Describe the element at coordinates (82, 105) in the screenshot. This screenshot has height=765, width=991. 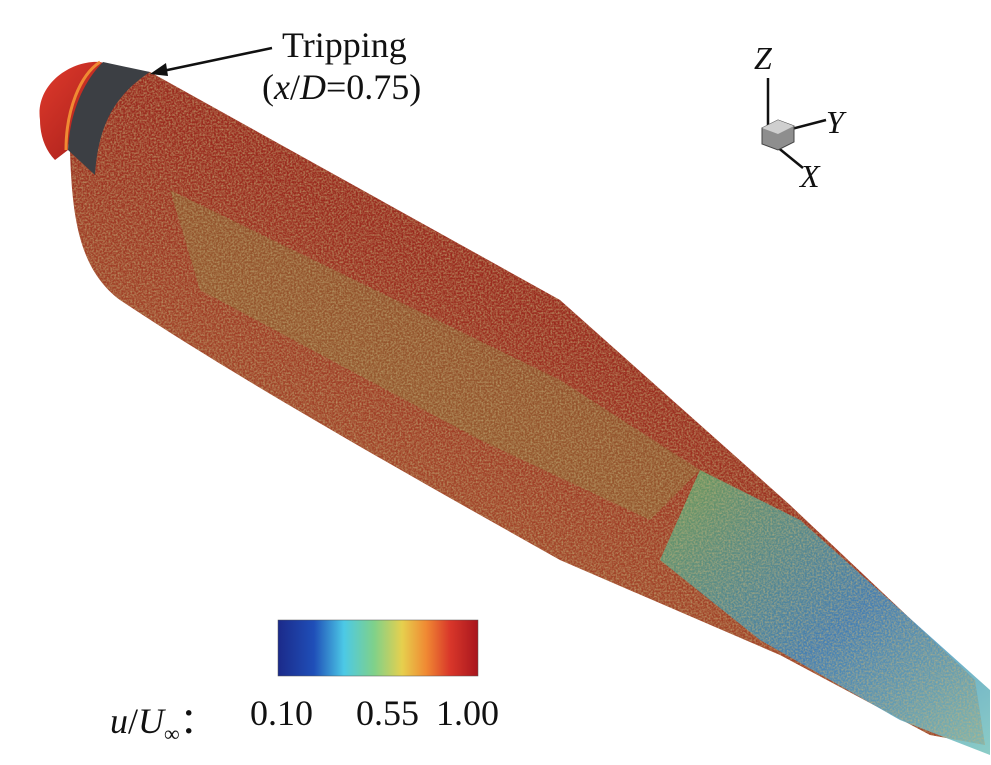
I see `nose-ring` at that location.